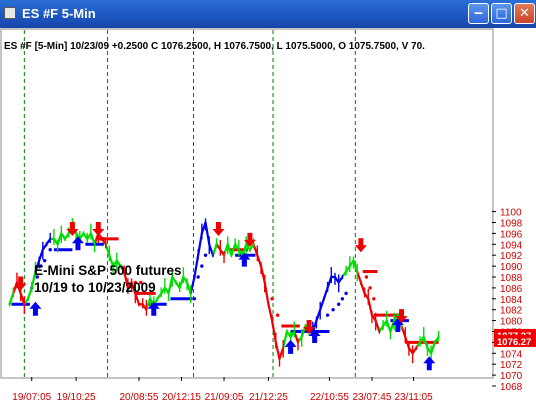  I want to click on y-tick-label: 1090, so click(511, 267).